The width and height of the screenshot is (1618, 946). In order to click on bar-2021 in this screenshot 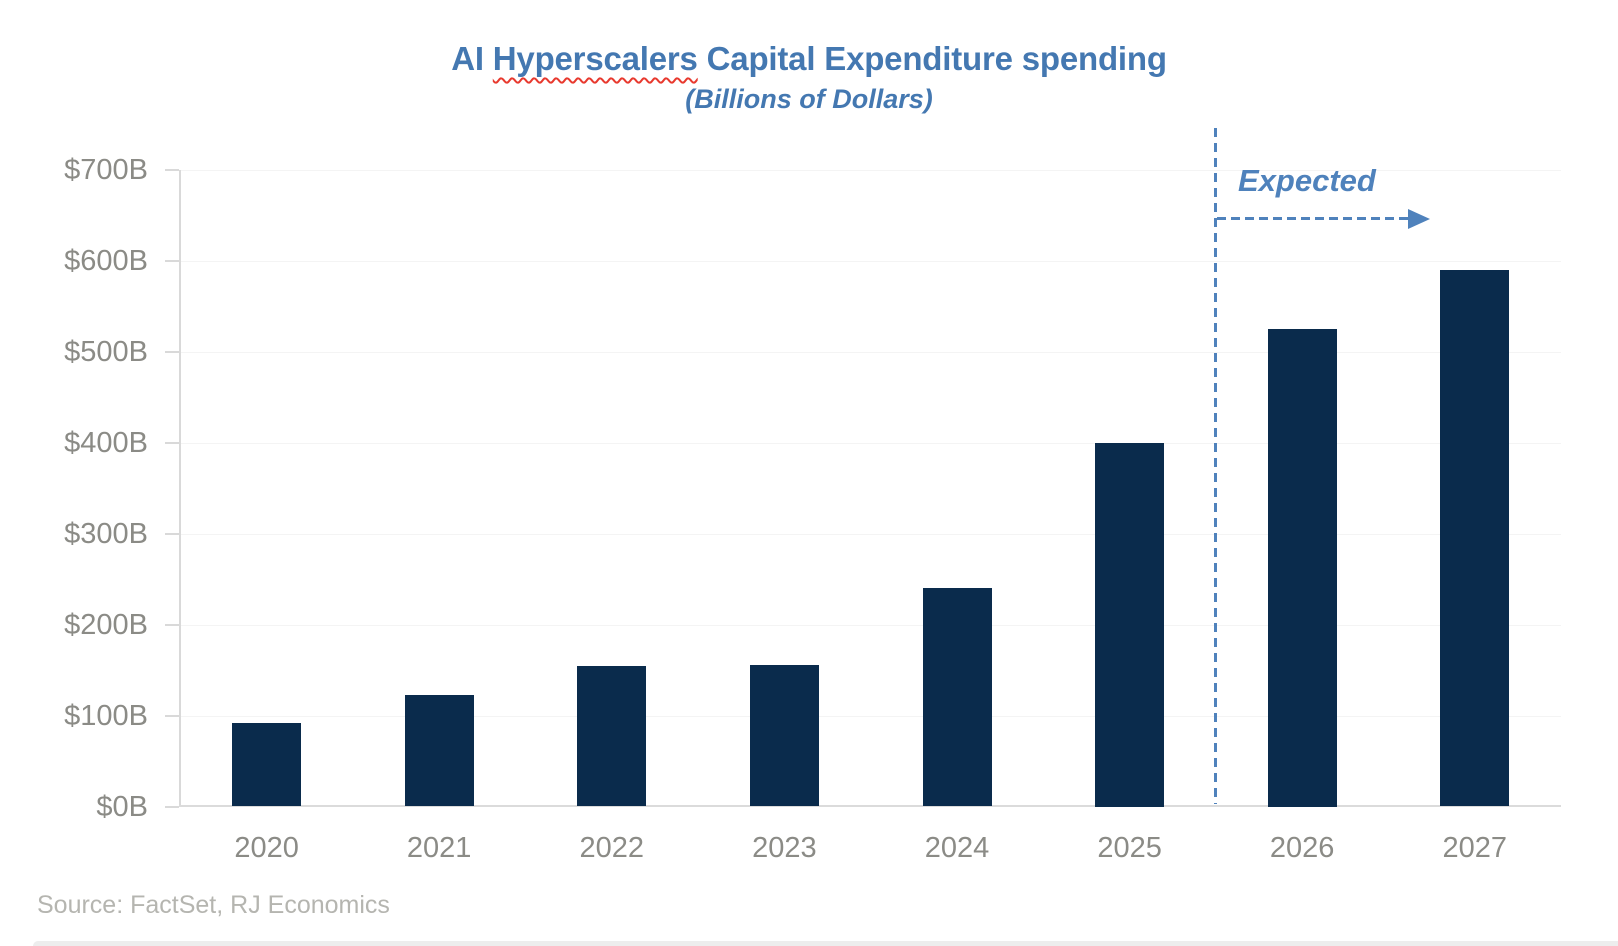, I will do `click(439, 750)`.